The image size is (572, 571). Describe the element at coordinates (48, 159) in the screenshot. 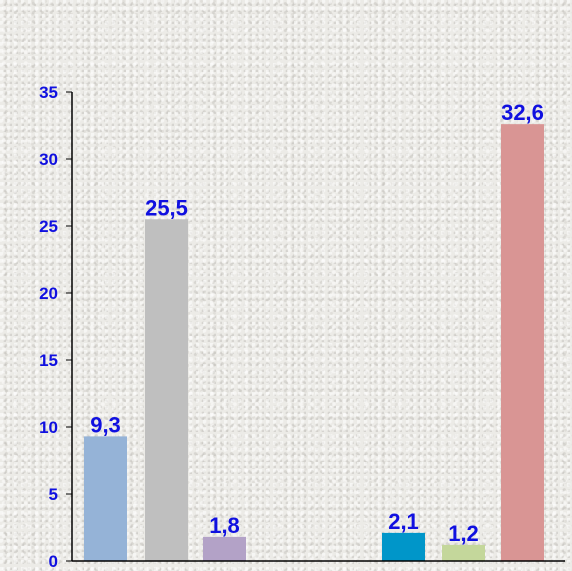

I see `y-tick-label: 30` at that location.